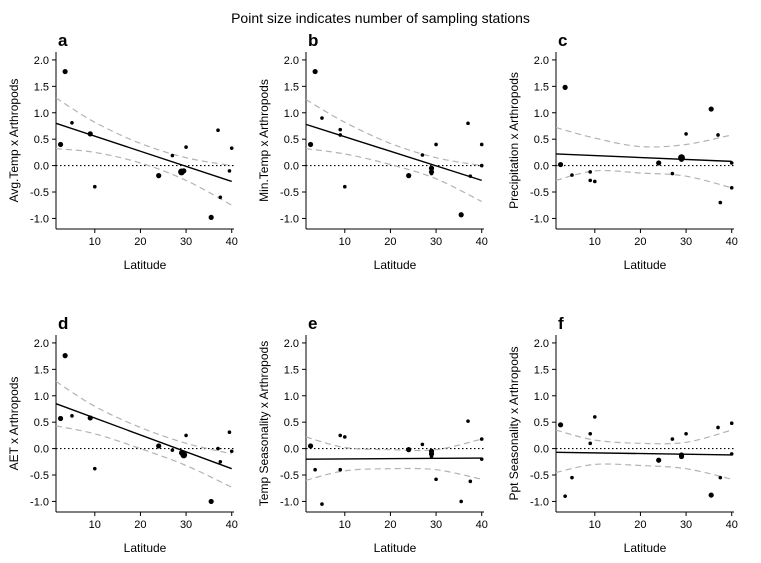  What do you see at coordinates (291, 450) in the screenshot?
I see `chart-panel-e-y-tick-label: 0.0` at bounding box center [291, 450].